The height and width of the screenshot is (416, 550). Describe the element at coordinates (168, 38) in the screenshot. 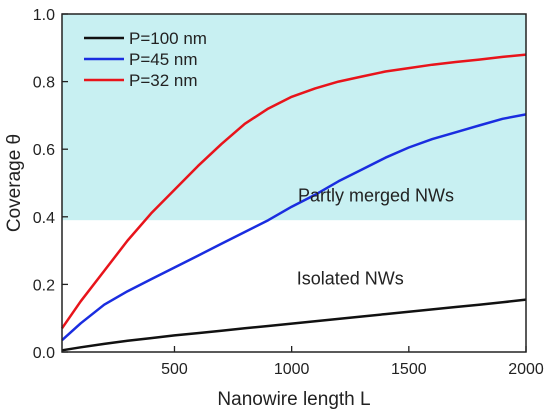

I see `legend-label-0: P=100 nm` at that location.